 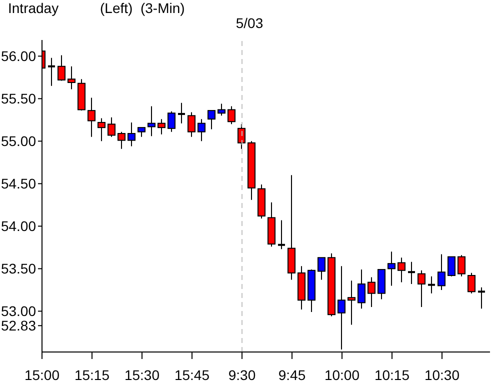 I want to click on y-tick-label: 55.00, so click(x=18, y=141).